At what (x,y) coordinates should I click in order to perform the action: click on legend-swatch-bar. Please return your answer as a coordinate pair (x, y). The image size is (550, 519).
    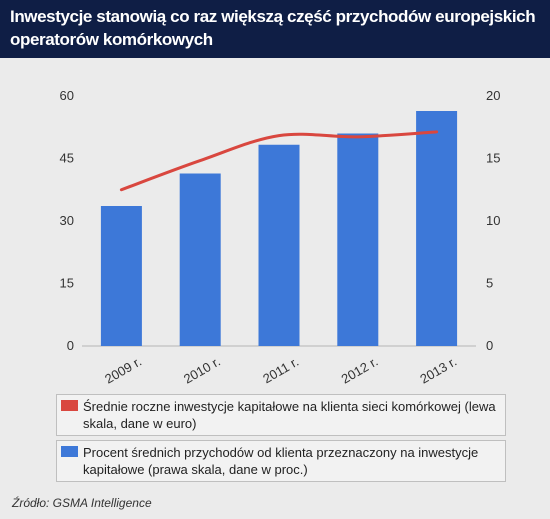
    Looking at the image, I should click on (69, 451).